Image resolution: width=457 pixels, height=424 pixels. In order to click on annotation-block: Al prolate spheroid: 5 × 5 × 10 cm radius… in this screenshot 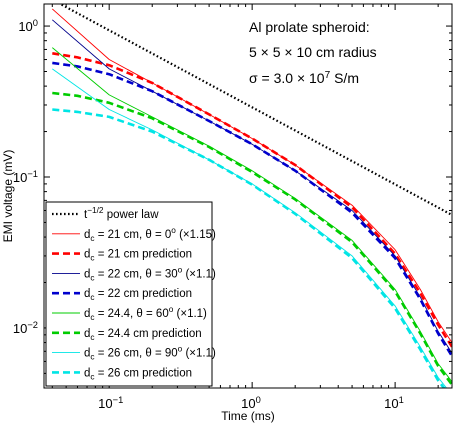, I will do `click(313, 52)`.